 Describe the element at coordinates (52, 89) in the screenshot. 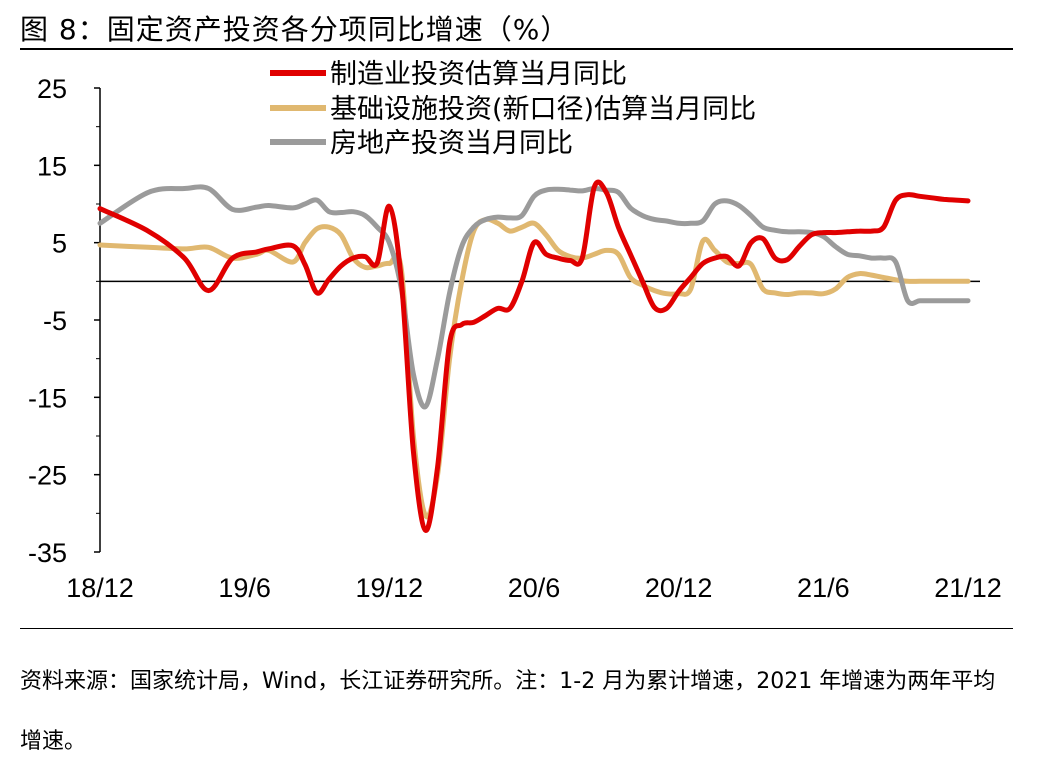

I see `y-tick-label: 25` at that location.